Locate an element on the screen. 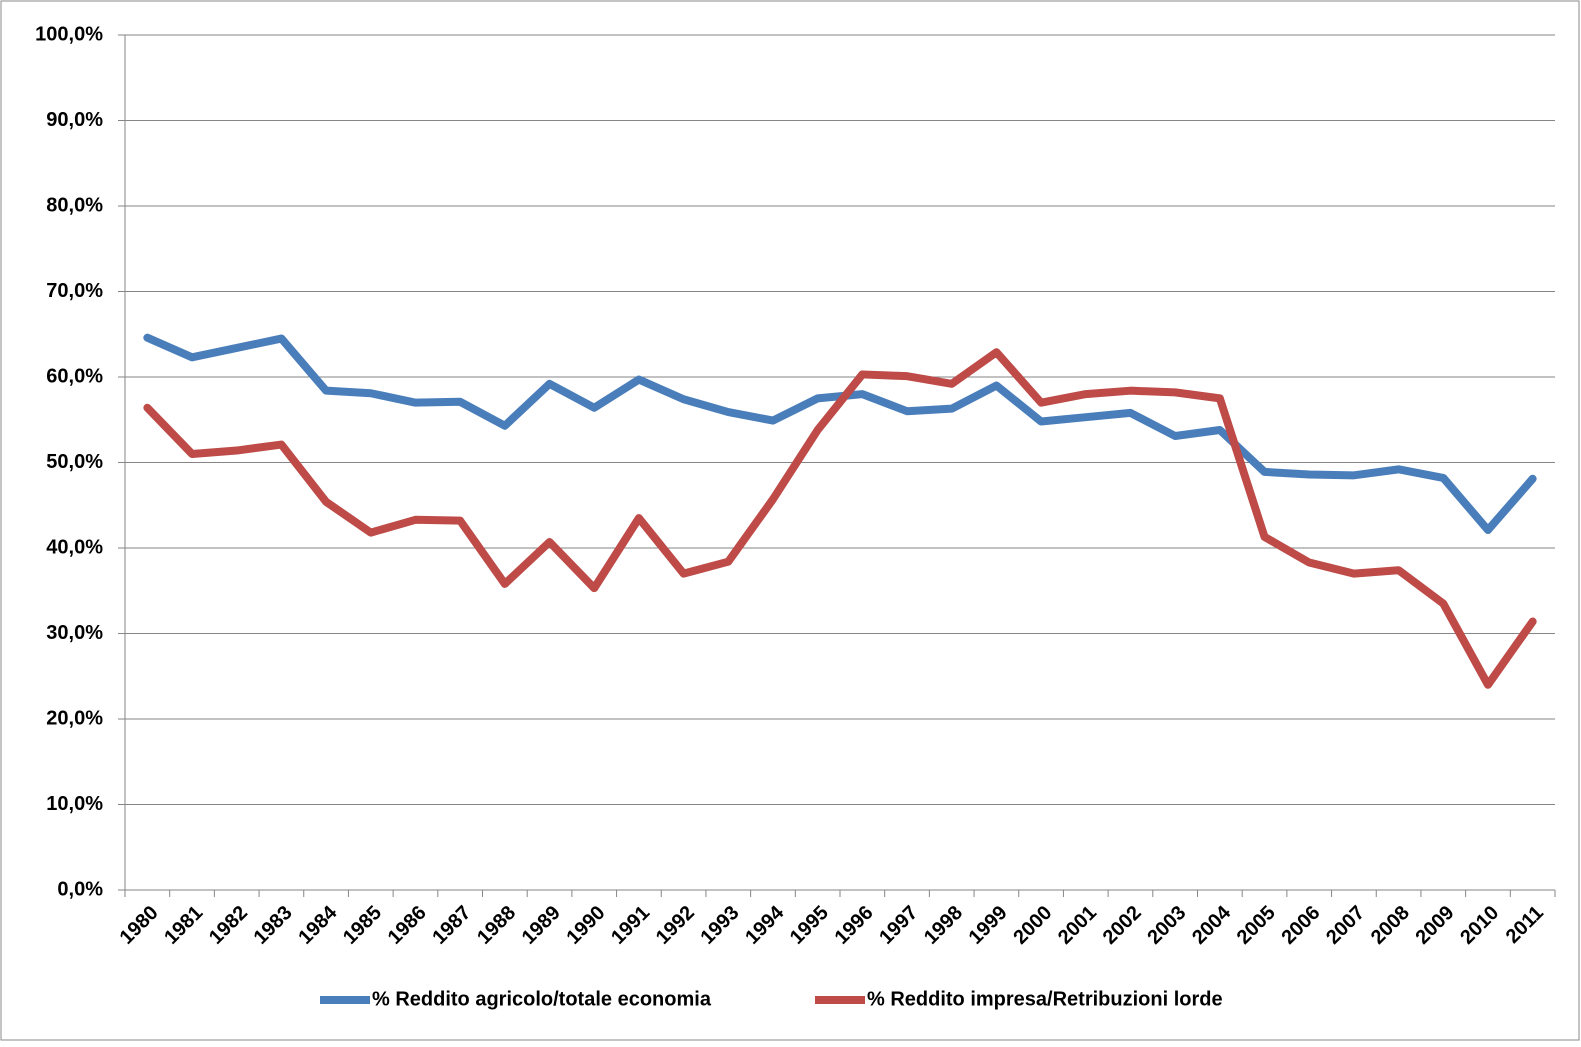  legend-label: % Reddito agricolo/totale economia is located at coordinates (542, 999).